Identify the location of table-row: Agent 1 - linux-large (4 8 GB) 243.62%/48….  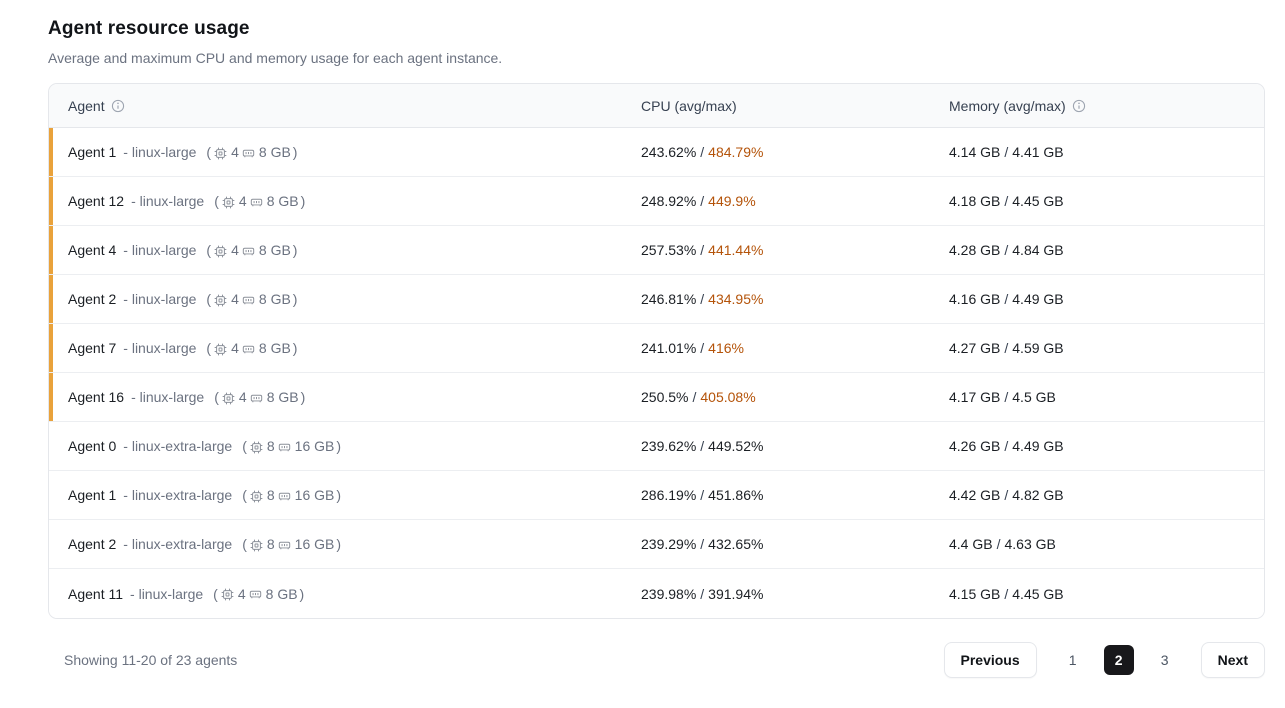
(656, 152).